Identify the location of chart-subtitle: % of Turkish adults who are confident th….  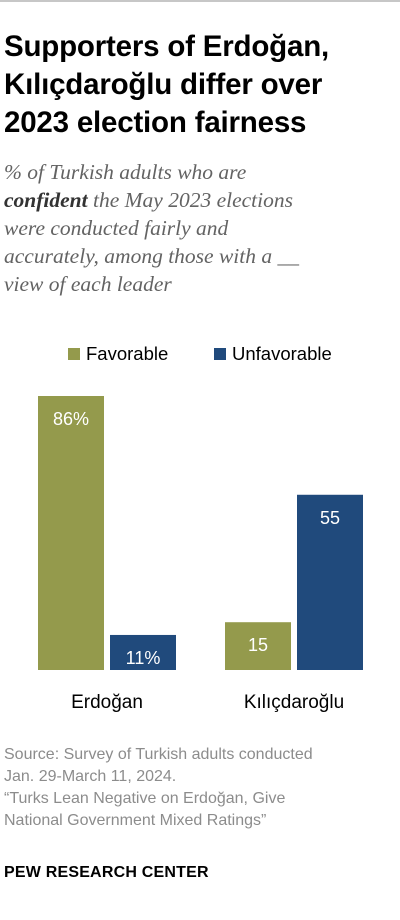
(200, 228).